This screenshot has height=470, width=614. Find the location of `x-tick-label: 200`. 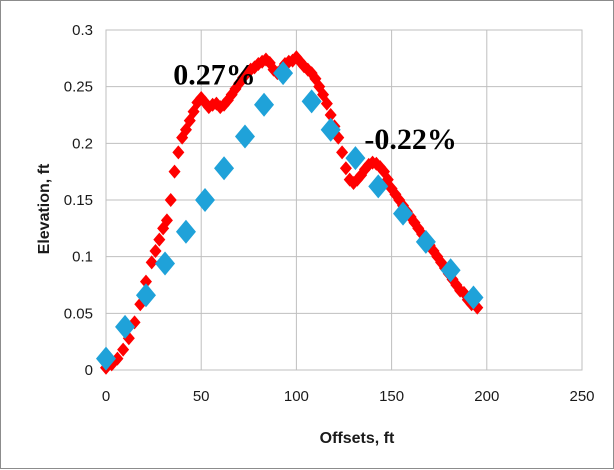

x-tick-label: 200 is located at coordinates (486, 396).